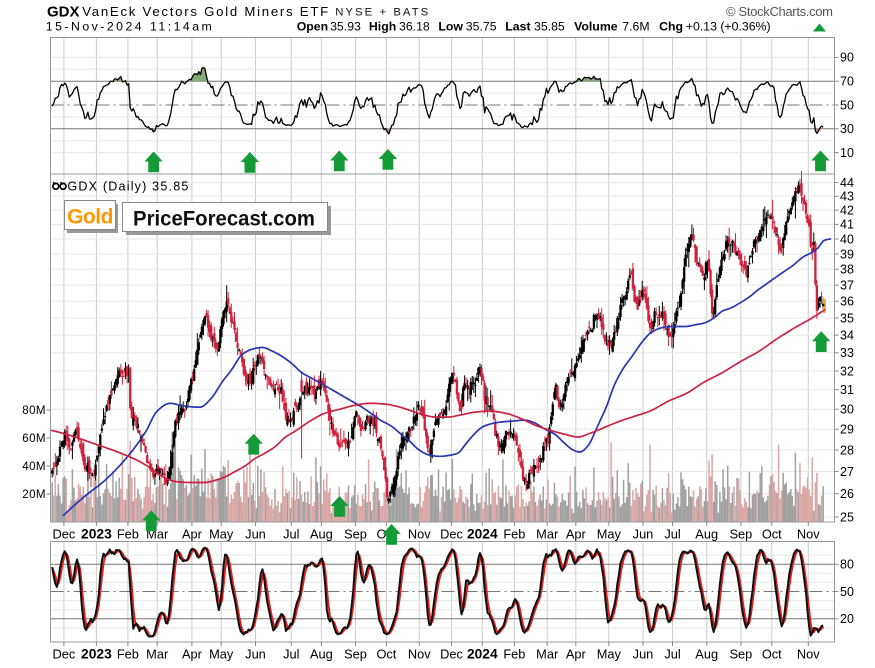  What do you see at coordinates (34, 494) in the screenshot?
I see `svg-text: 20M` at bounding box center [34, 494].